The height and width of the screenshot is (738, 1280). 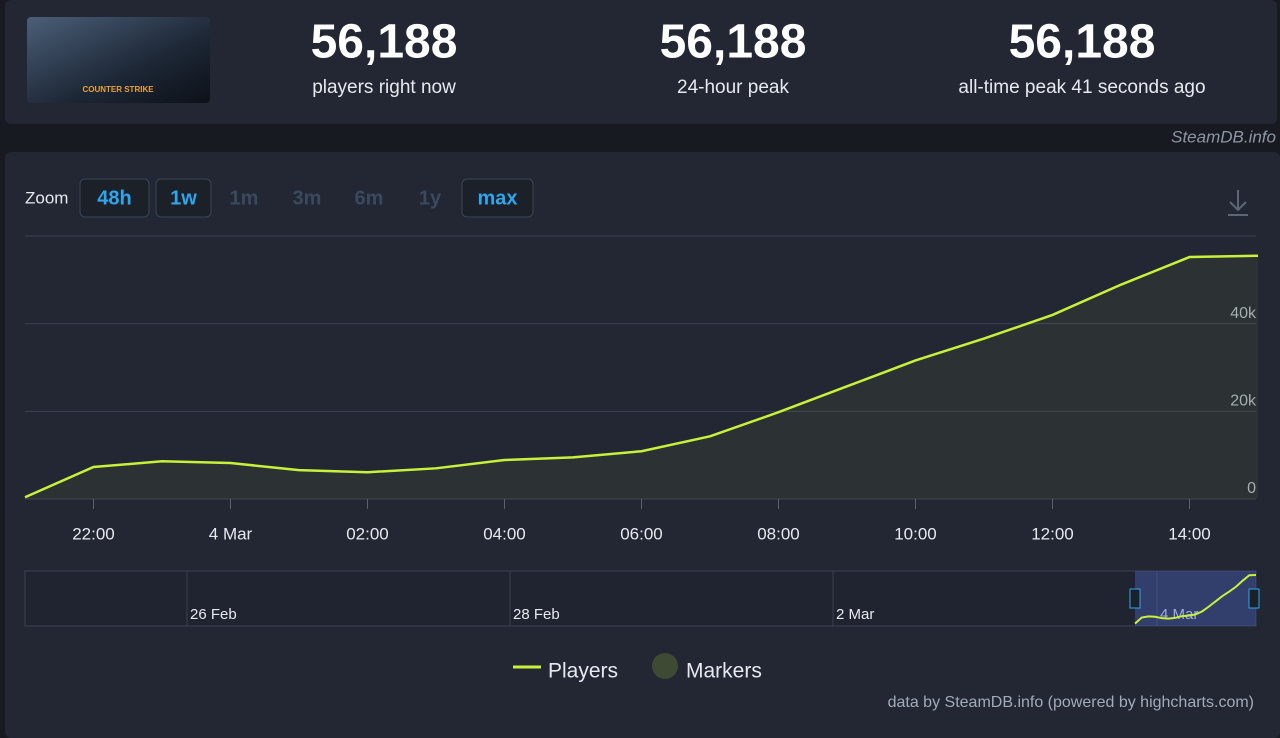 What do you see at coordinates (384, 87) in the screenshot?
I see `stat-label: players right now` at bounding box center [384, 87].